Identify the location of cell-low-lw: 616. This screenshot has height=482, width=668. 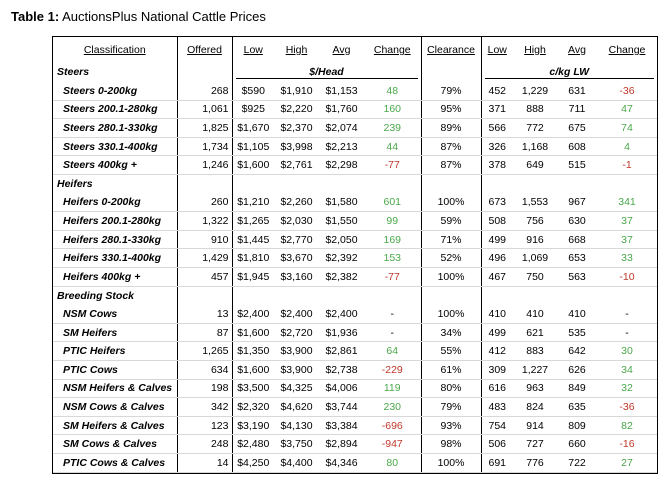
(496, 389).